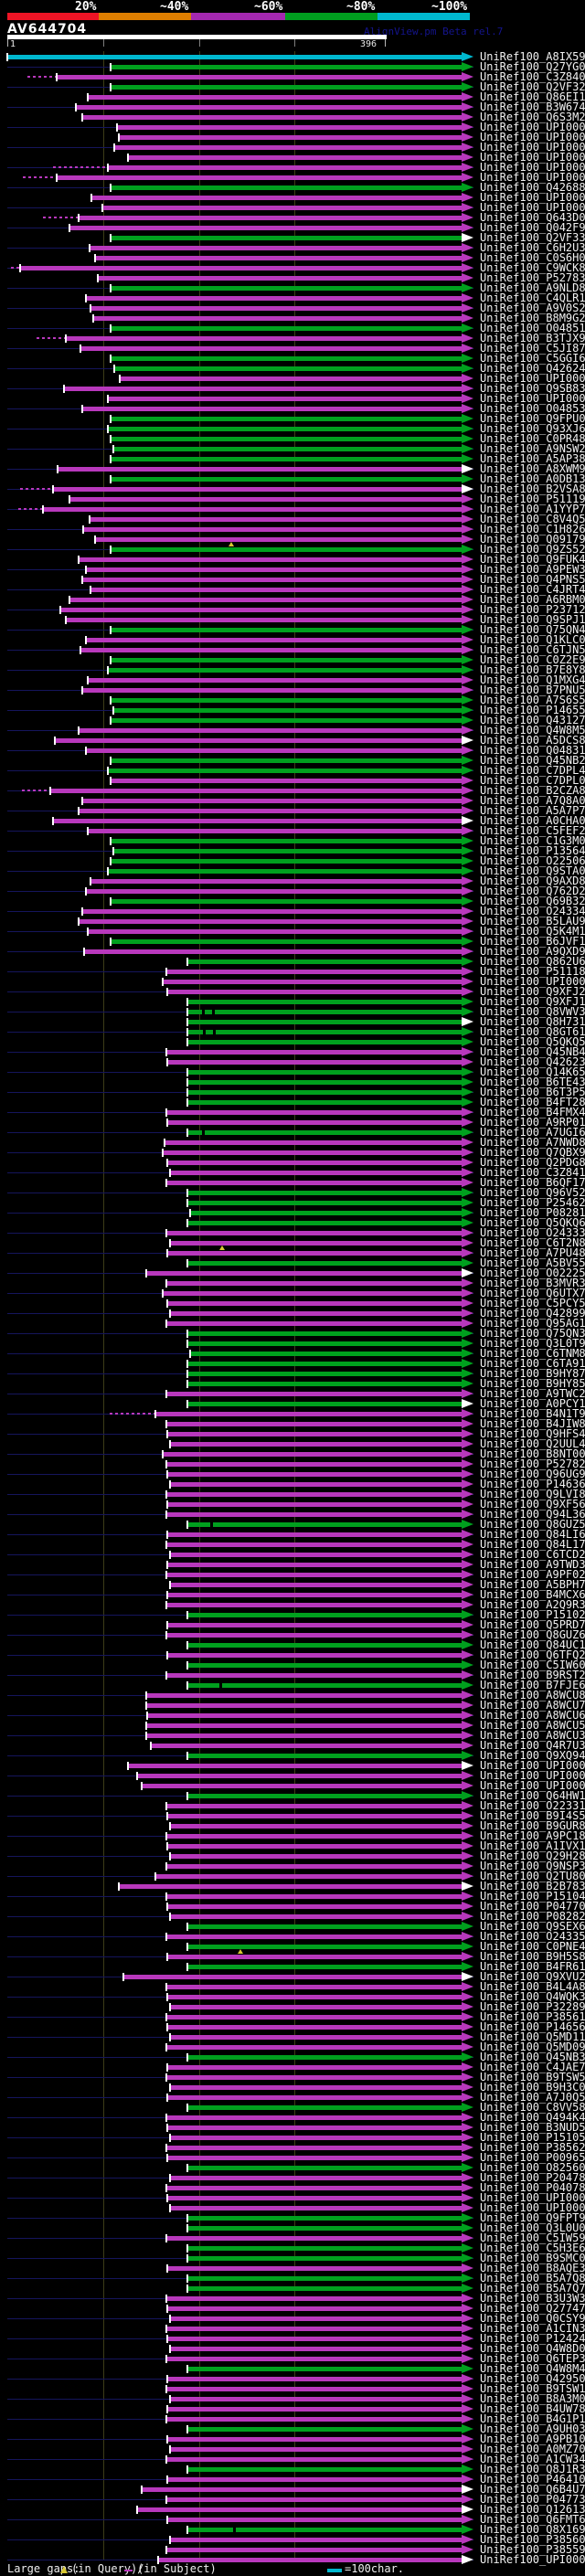 This screenshot has width=585, height=2576. Describe the element at coordinates (533, 257) in the screenshot. I see `hit-label: UniRef100_C0S6H0` at that location.